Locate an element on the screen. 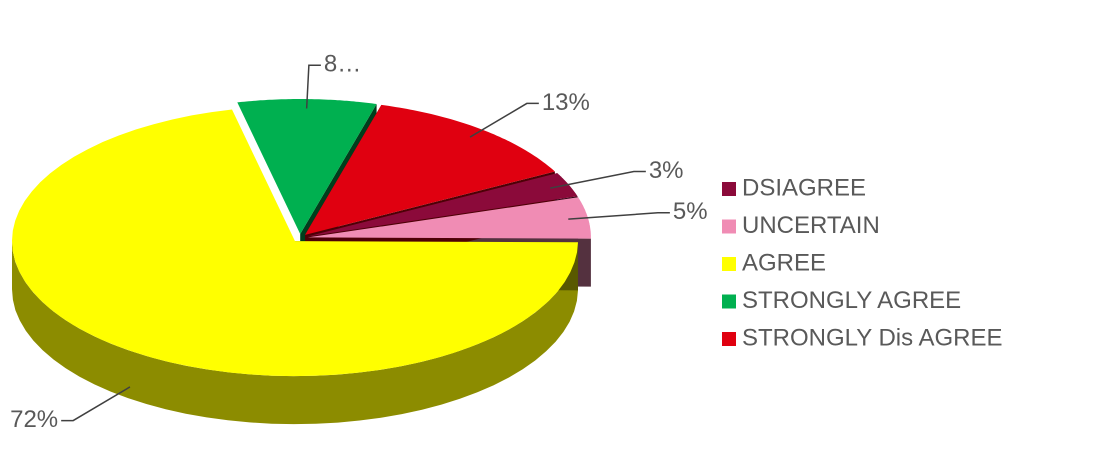  legend-label: UNCERTAIN is located at coordinates (811, 225).